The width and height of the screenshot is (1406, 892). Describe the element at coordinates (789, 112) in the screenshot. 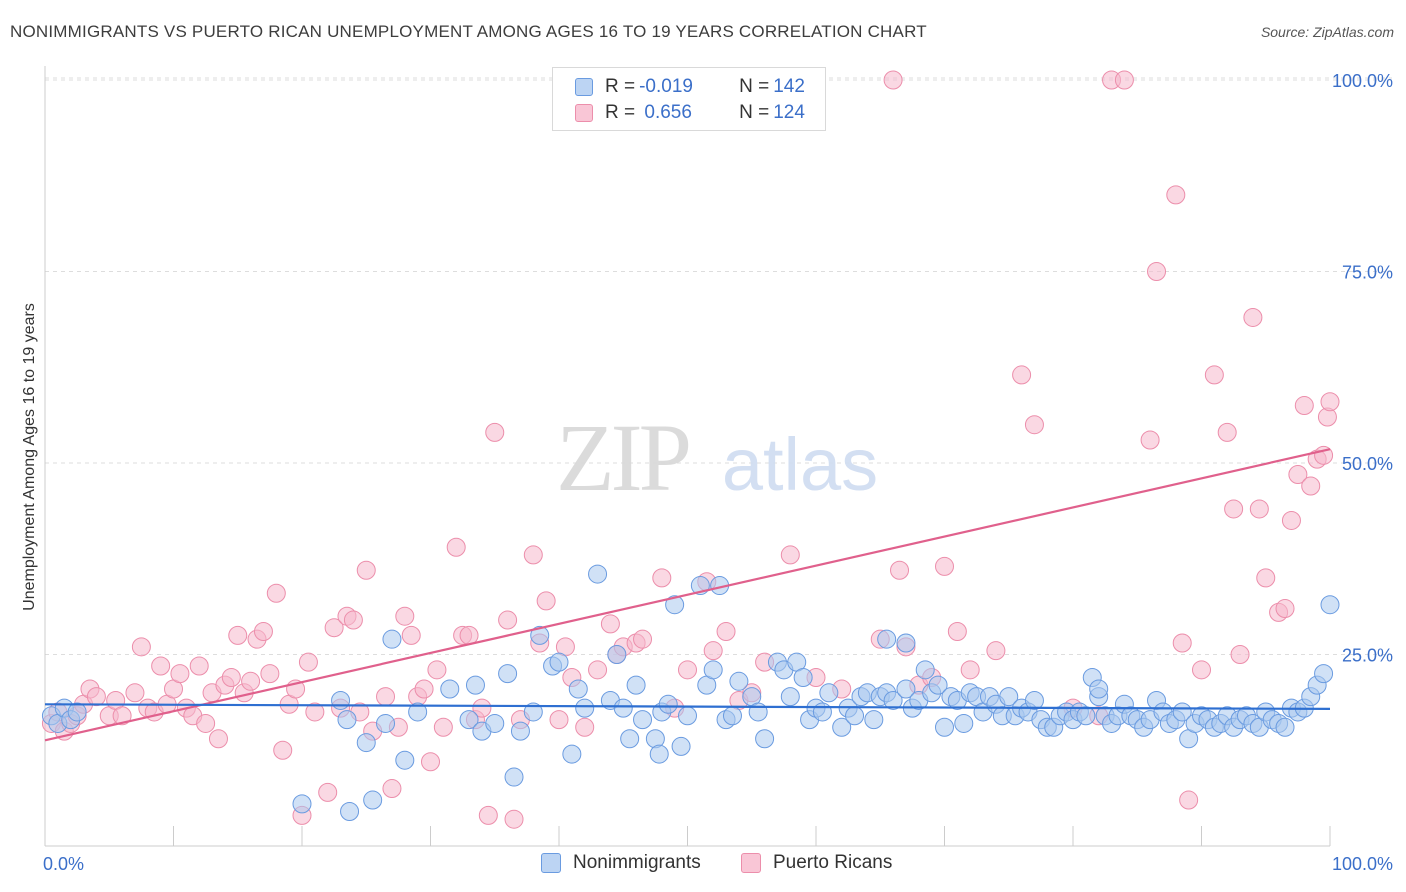

I see `n-value: 124` at that location.